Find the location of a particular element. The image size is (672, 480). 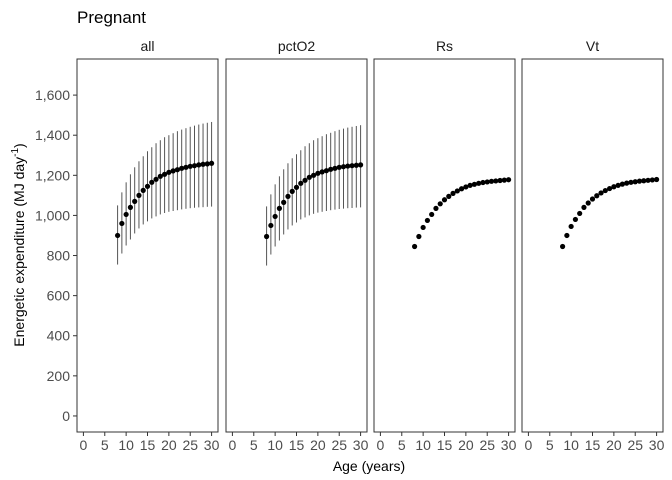

y-axis-title-main: Energetic expenditure (MJ day is located at coordinates (19, 252).